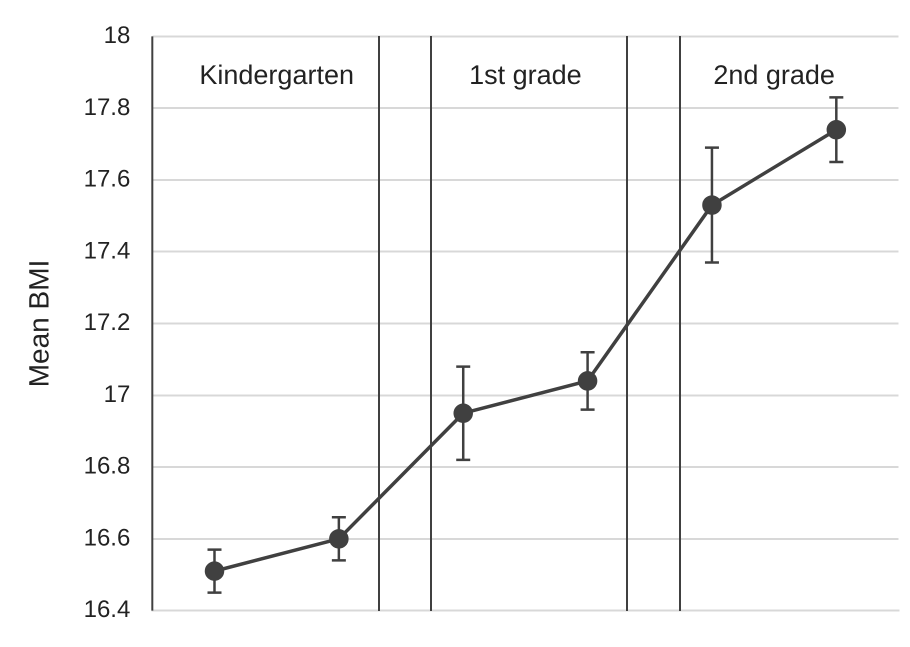  Describe the element at coordinates (107, 538) in the screenshot. I see `y-tick-label: 16.6` at that location.